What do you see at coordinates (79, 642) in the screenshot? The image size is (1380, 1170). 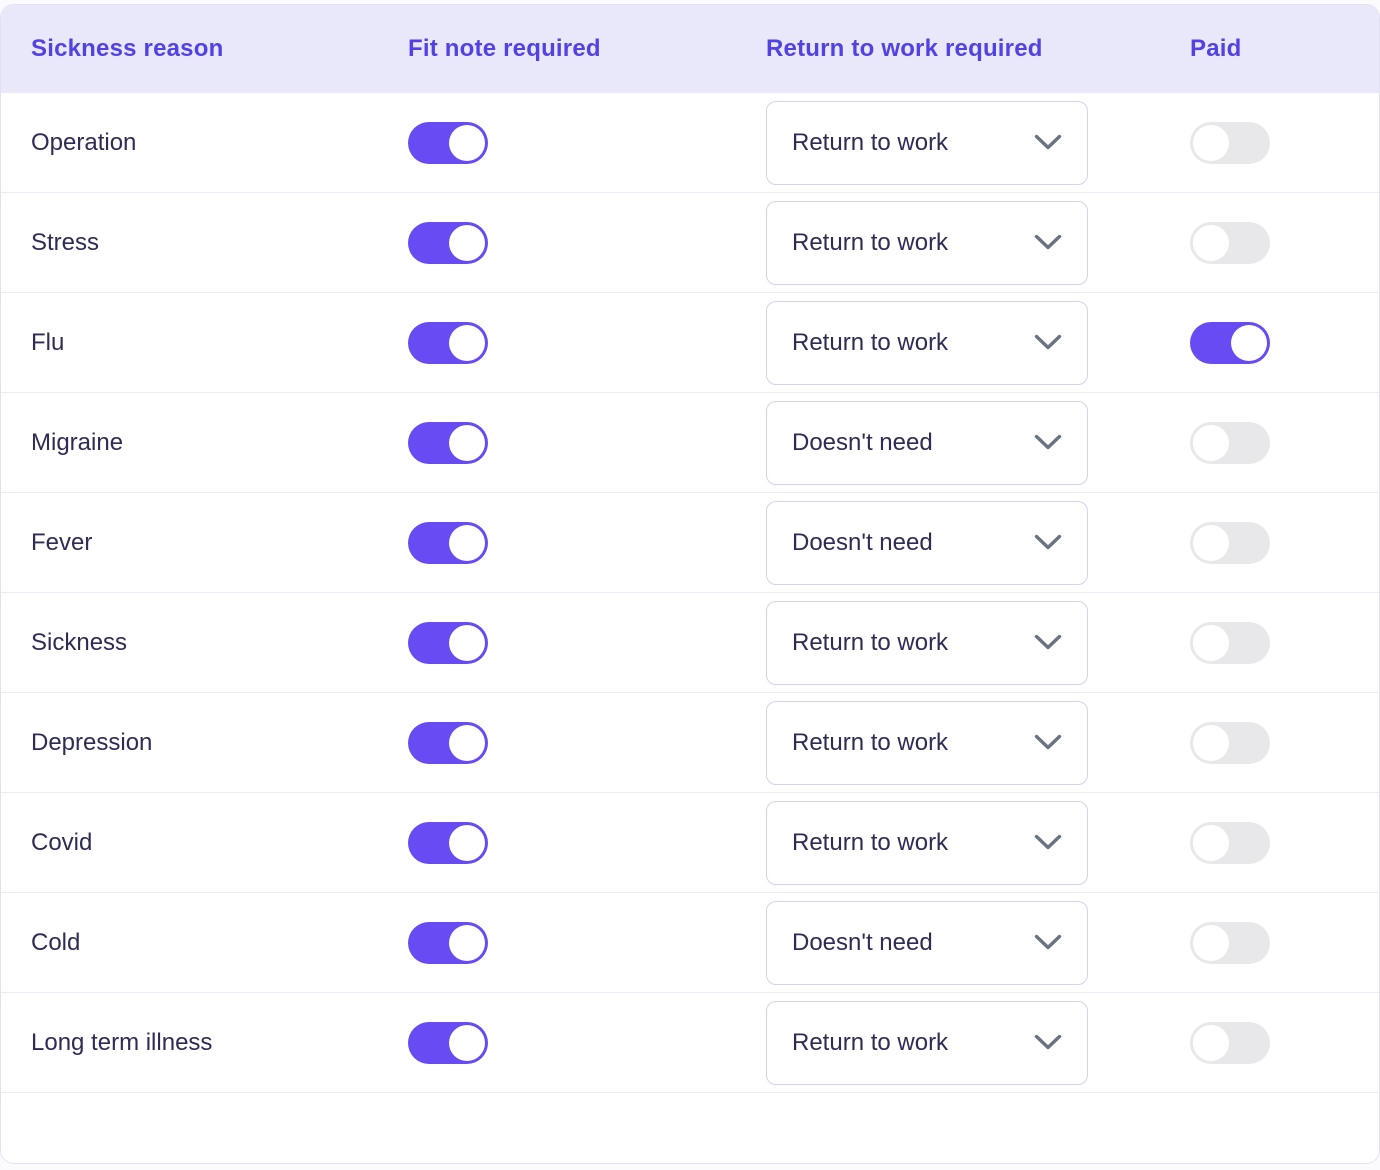 I see `sickness-reason-label: Sickness` at bounding box center [79, 642].